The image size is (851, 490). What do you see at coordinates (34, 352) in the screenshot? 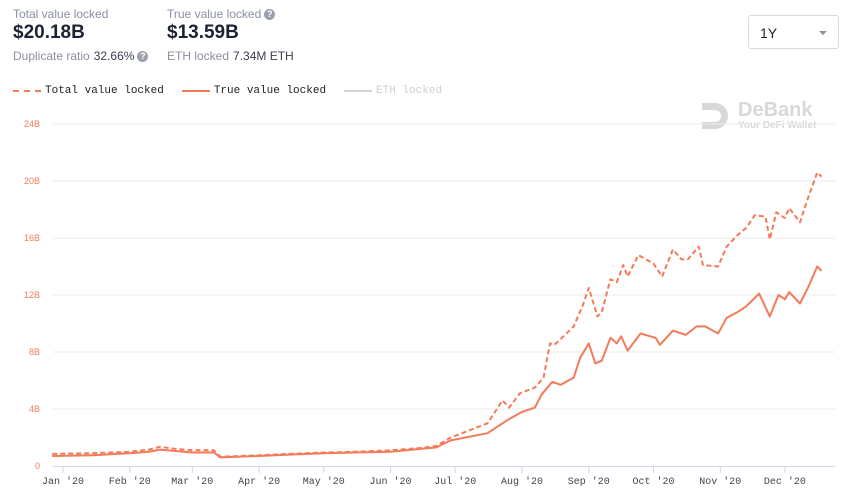
I see `y-tick-label: 8B` at bounding box center [34, 352].